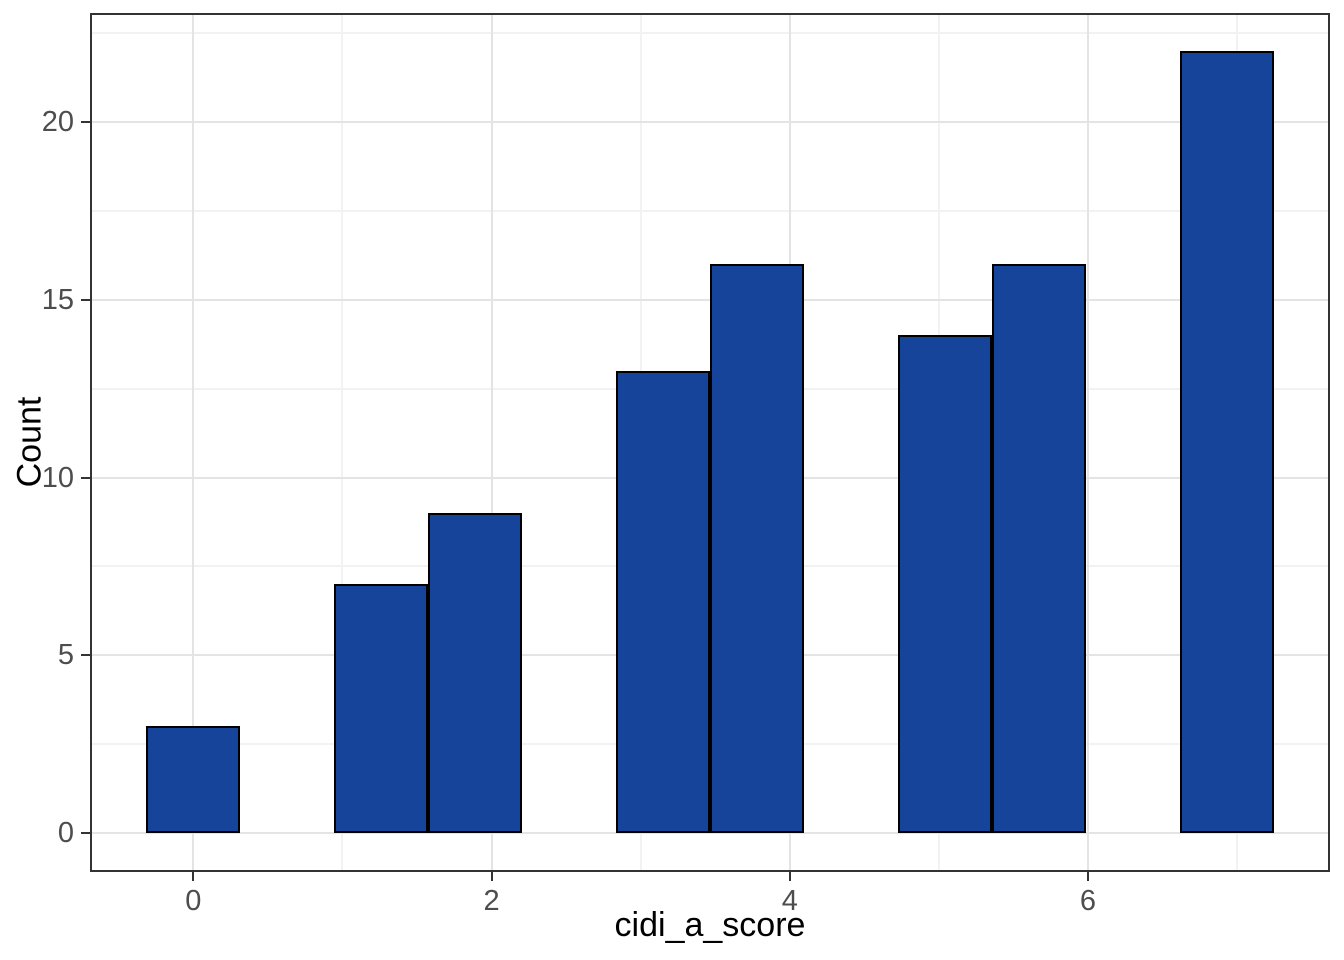  Describe the element at coordinates (1088, 901) in the screenshot. I see `x-tick-label: 6` at that location.